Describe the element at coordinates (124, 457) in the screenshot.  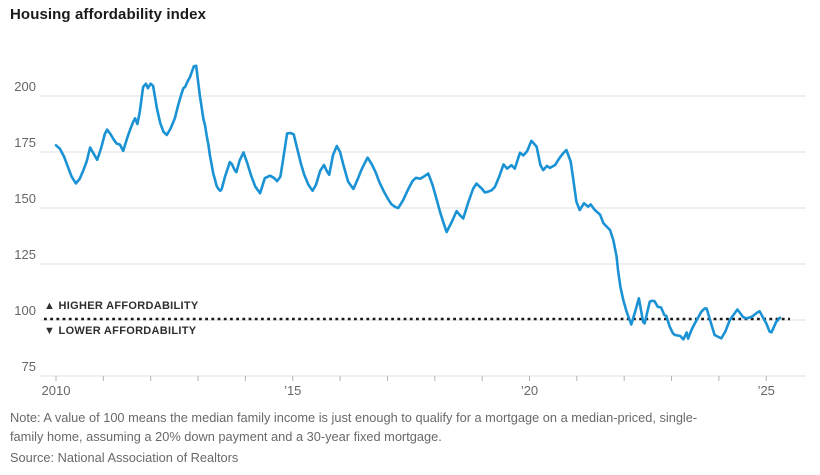
I see `chart-source: Source: National Association of Realtors` at that location.